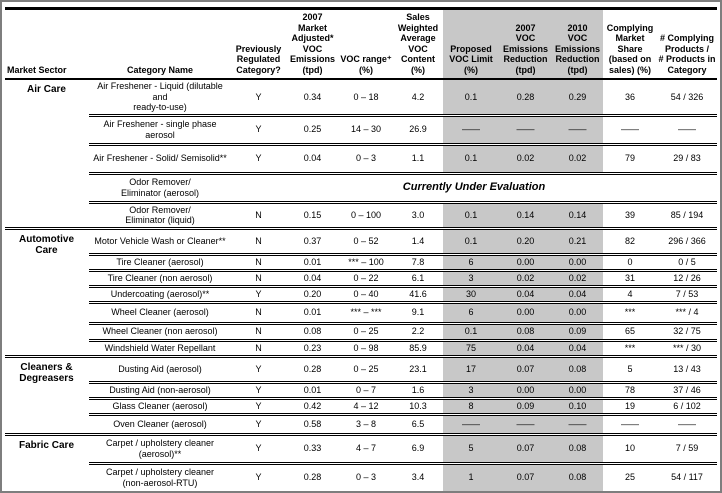 The width and height of the screenshot is (722, 493). Describe the element at coordinates (418, 43) in the screenshot. I see `column-header-avg: Sales Weighted Average VOC Content (%)` at that location.